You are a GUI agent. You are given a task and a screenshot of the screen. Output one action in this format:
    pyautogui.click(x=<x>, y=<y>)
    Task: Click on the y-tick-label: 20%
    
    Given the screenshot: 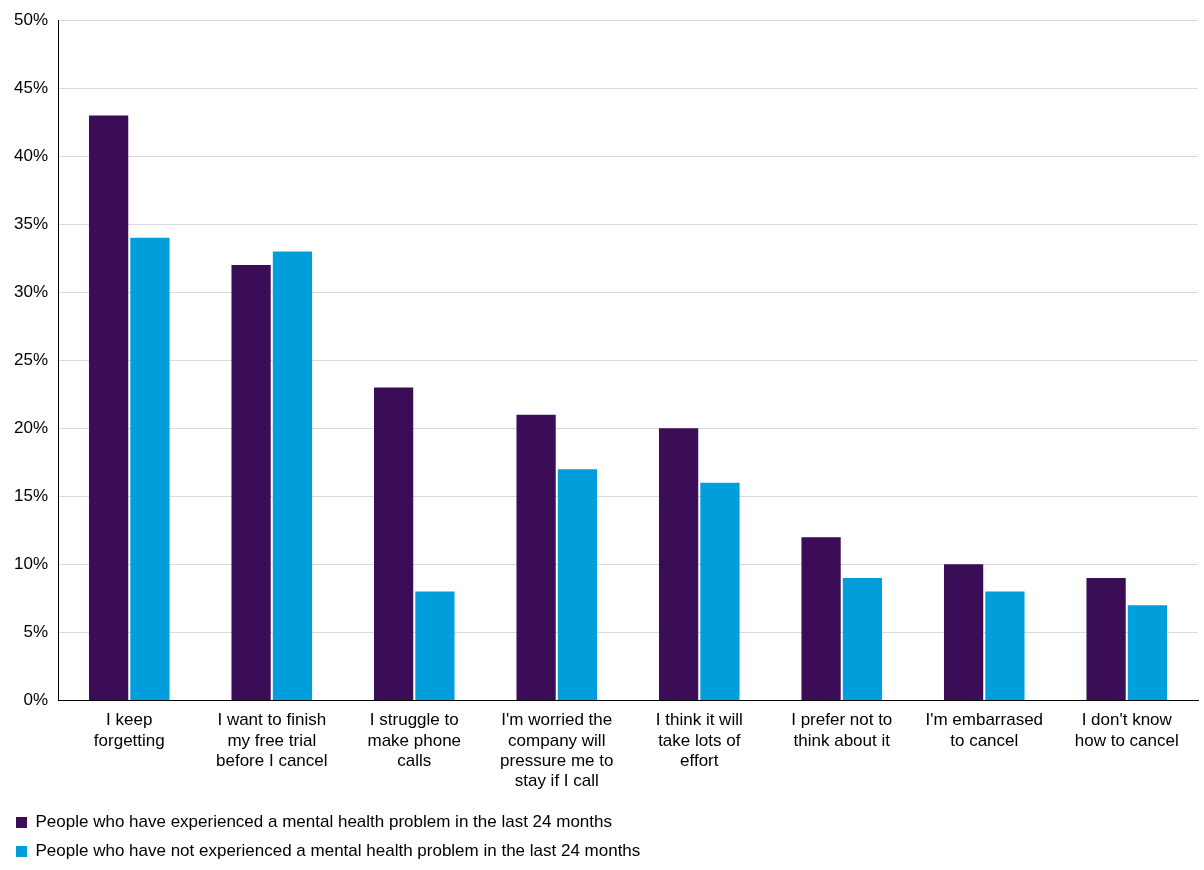 What is the action you would take?
    pyautogui.click(x=31, y=428)
    